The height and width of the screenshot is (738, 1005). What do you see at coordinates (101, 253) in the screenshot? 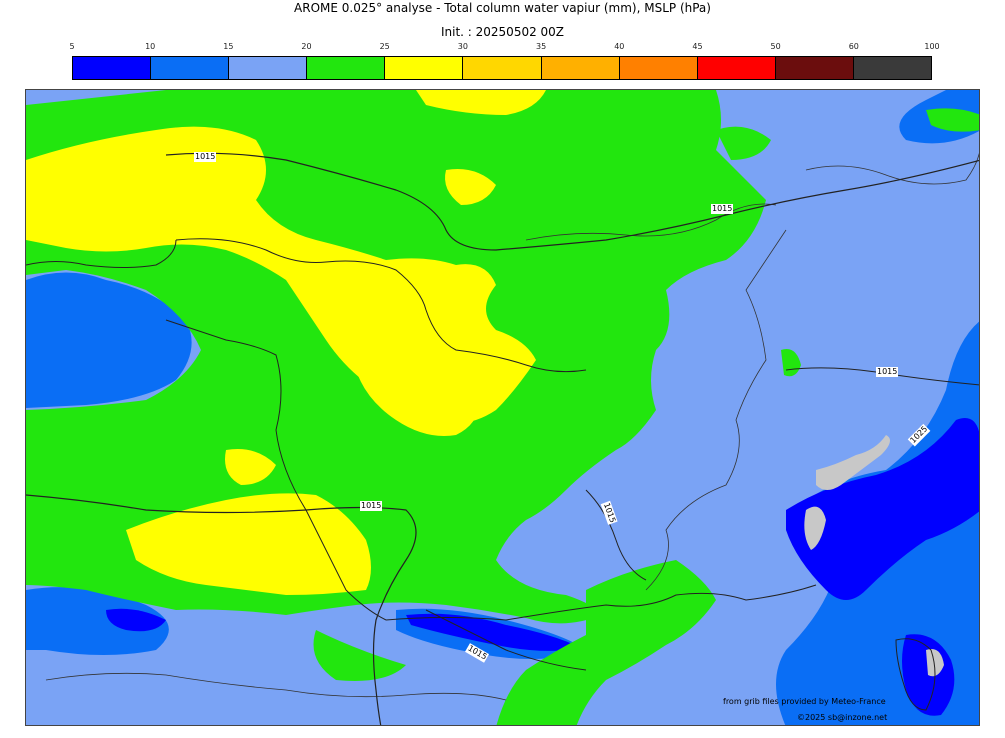
I see `coastline-uk-south` at bounding box center [101, 253].